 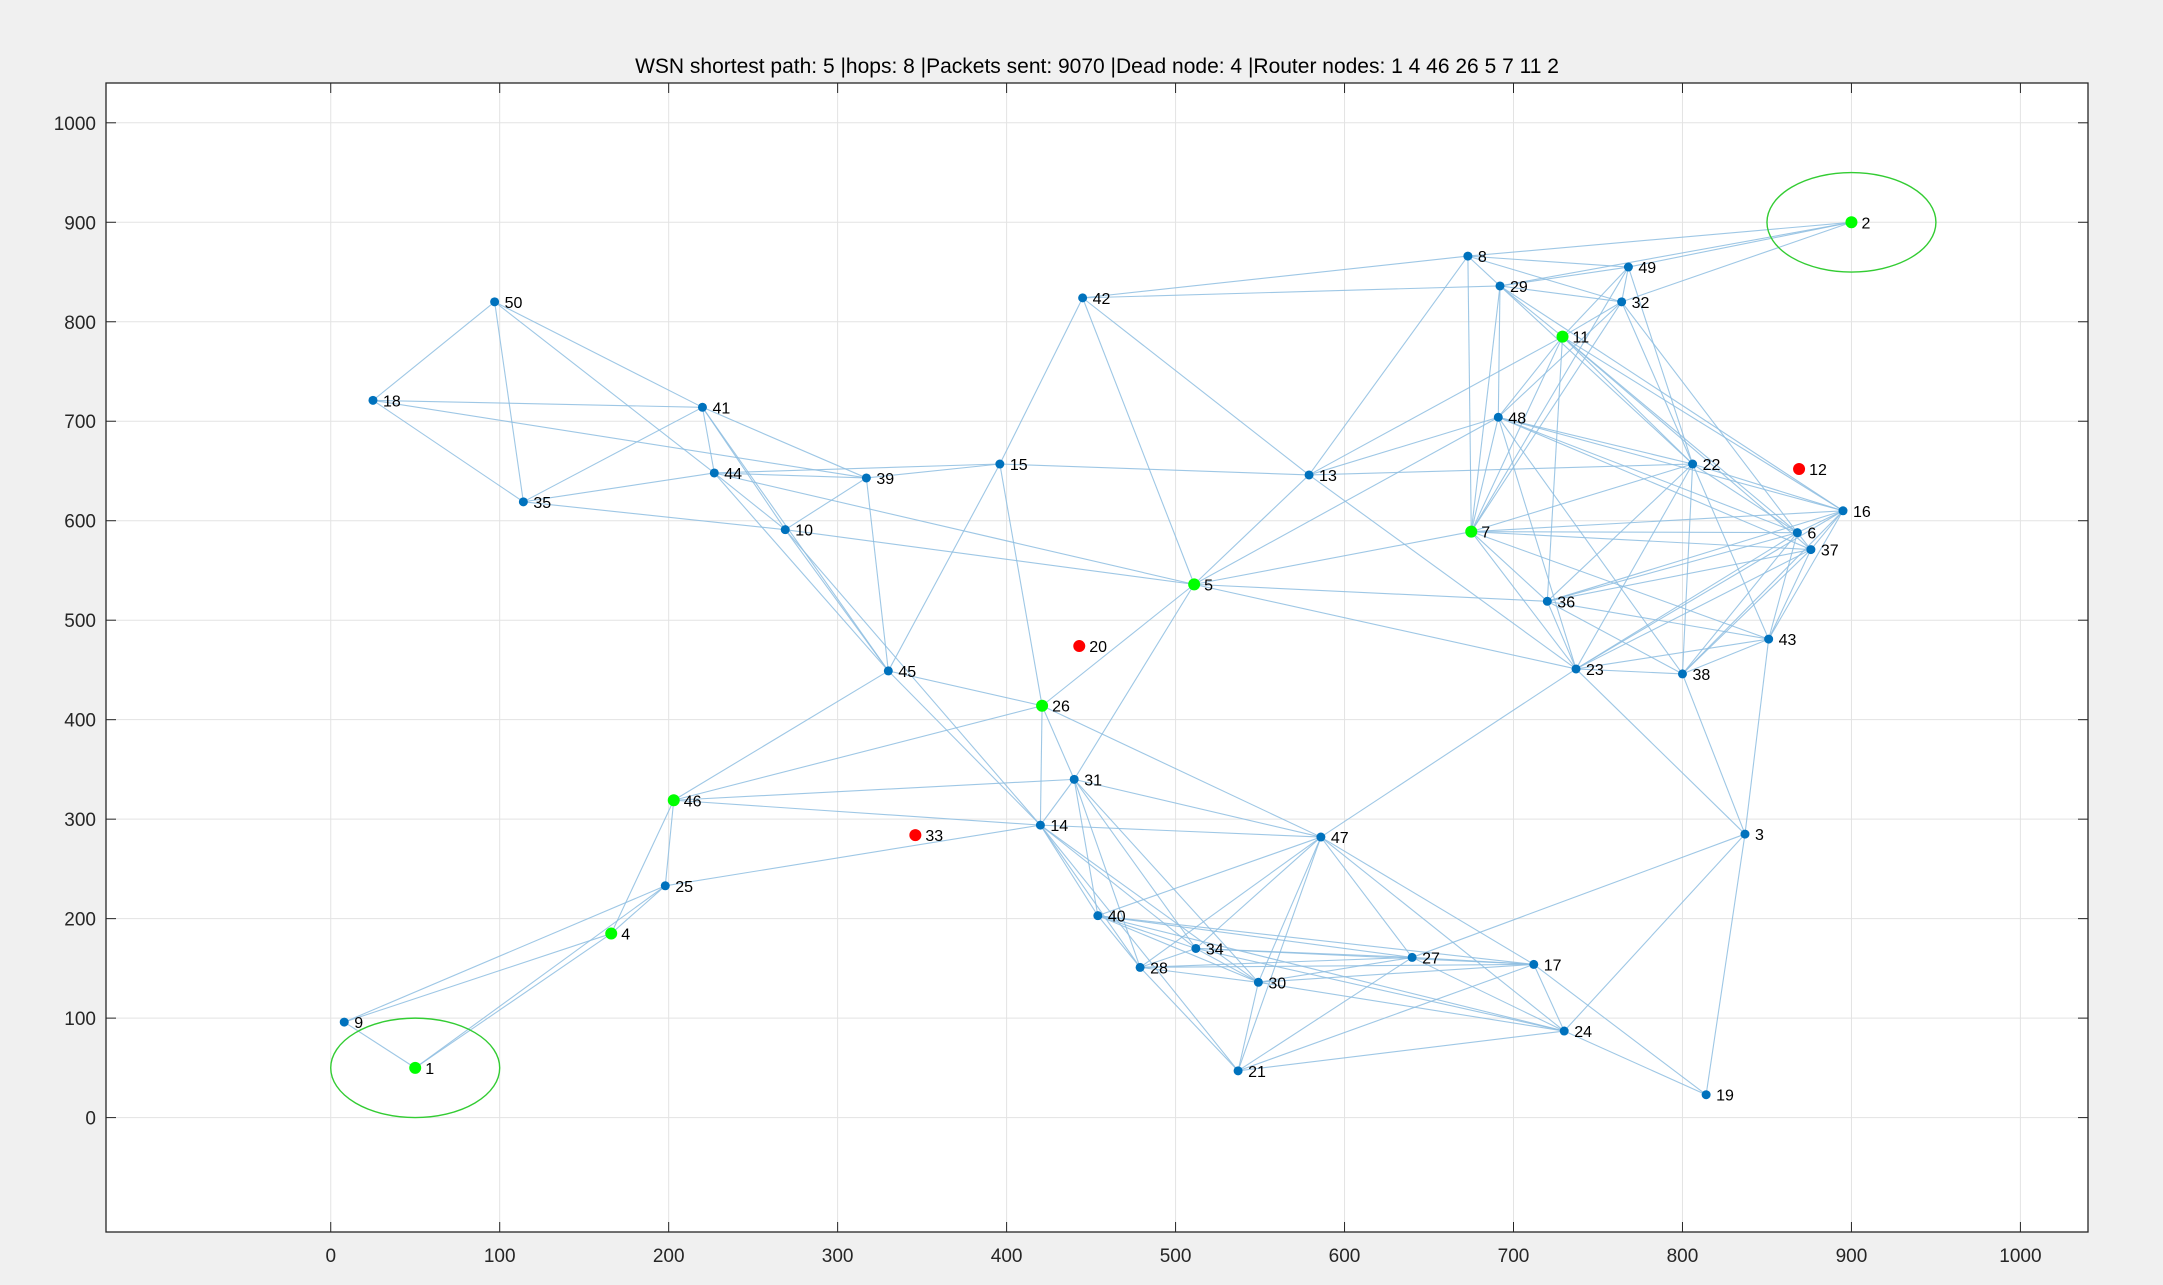 What do you see at coordinates (1176, 1256) in the screenshot?
I see `x-tick-label: 500` at bounding box center [1176, 1256].